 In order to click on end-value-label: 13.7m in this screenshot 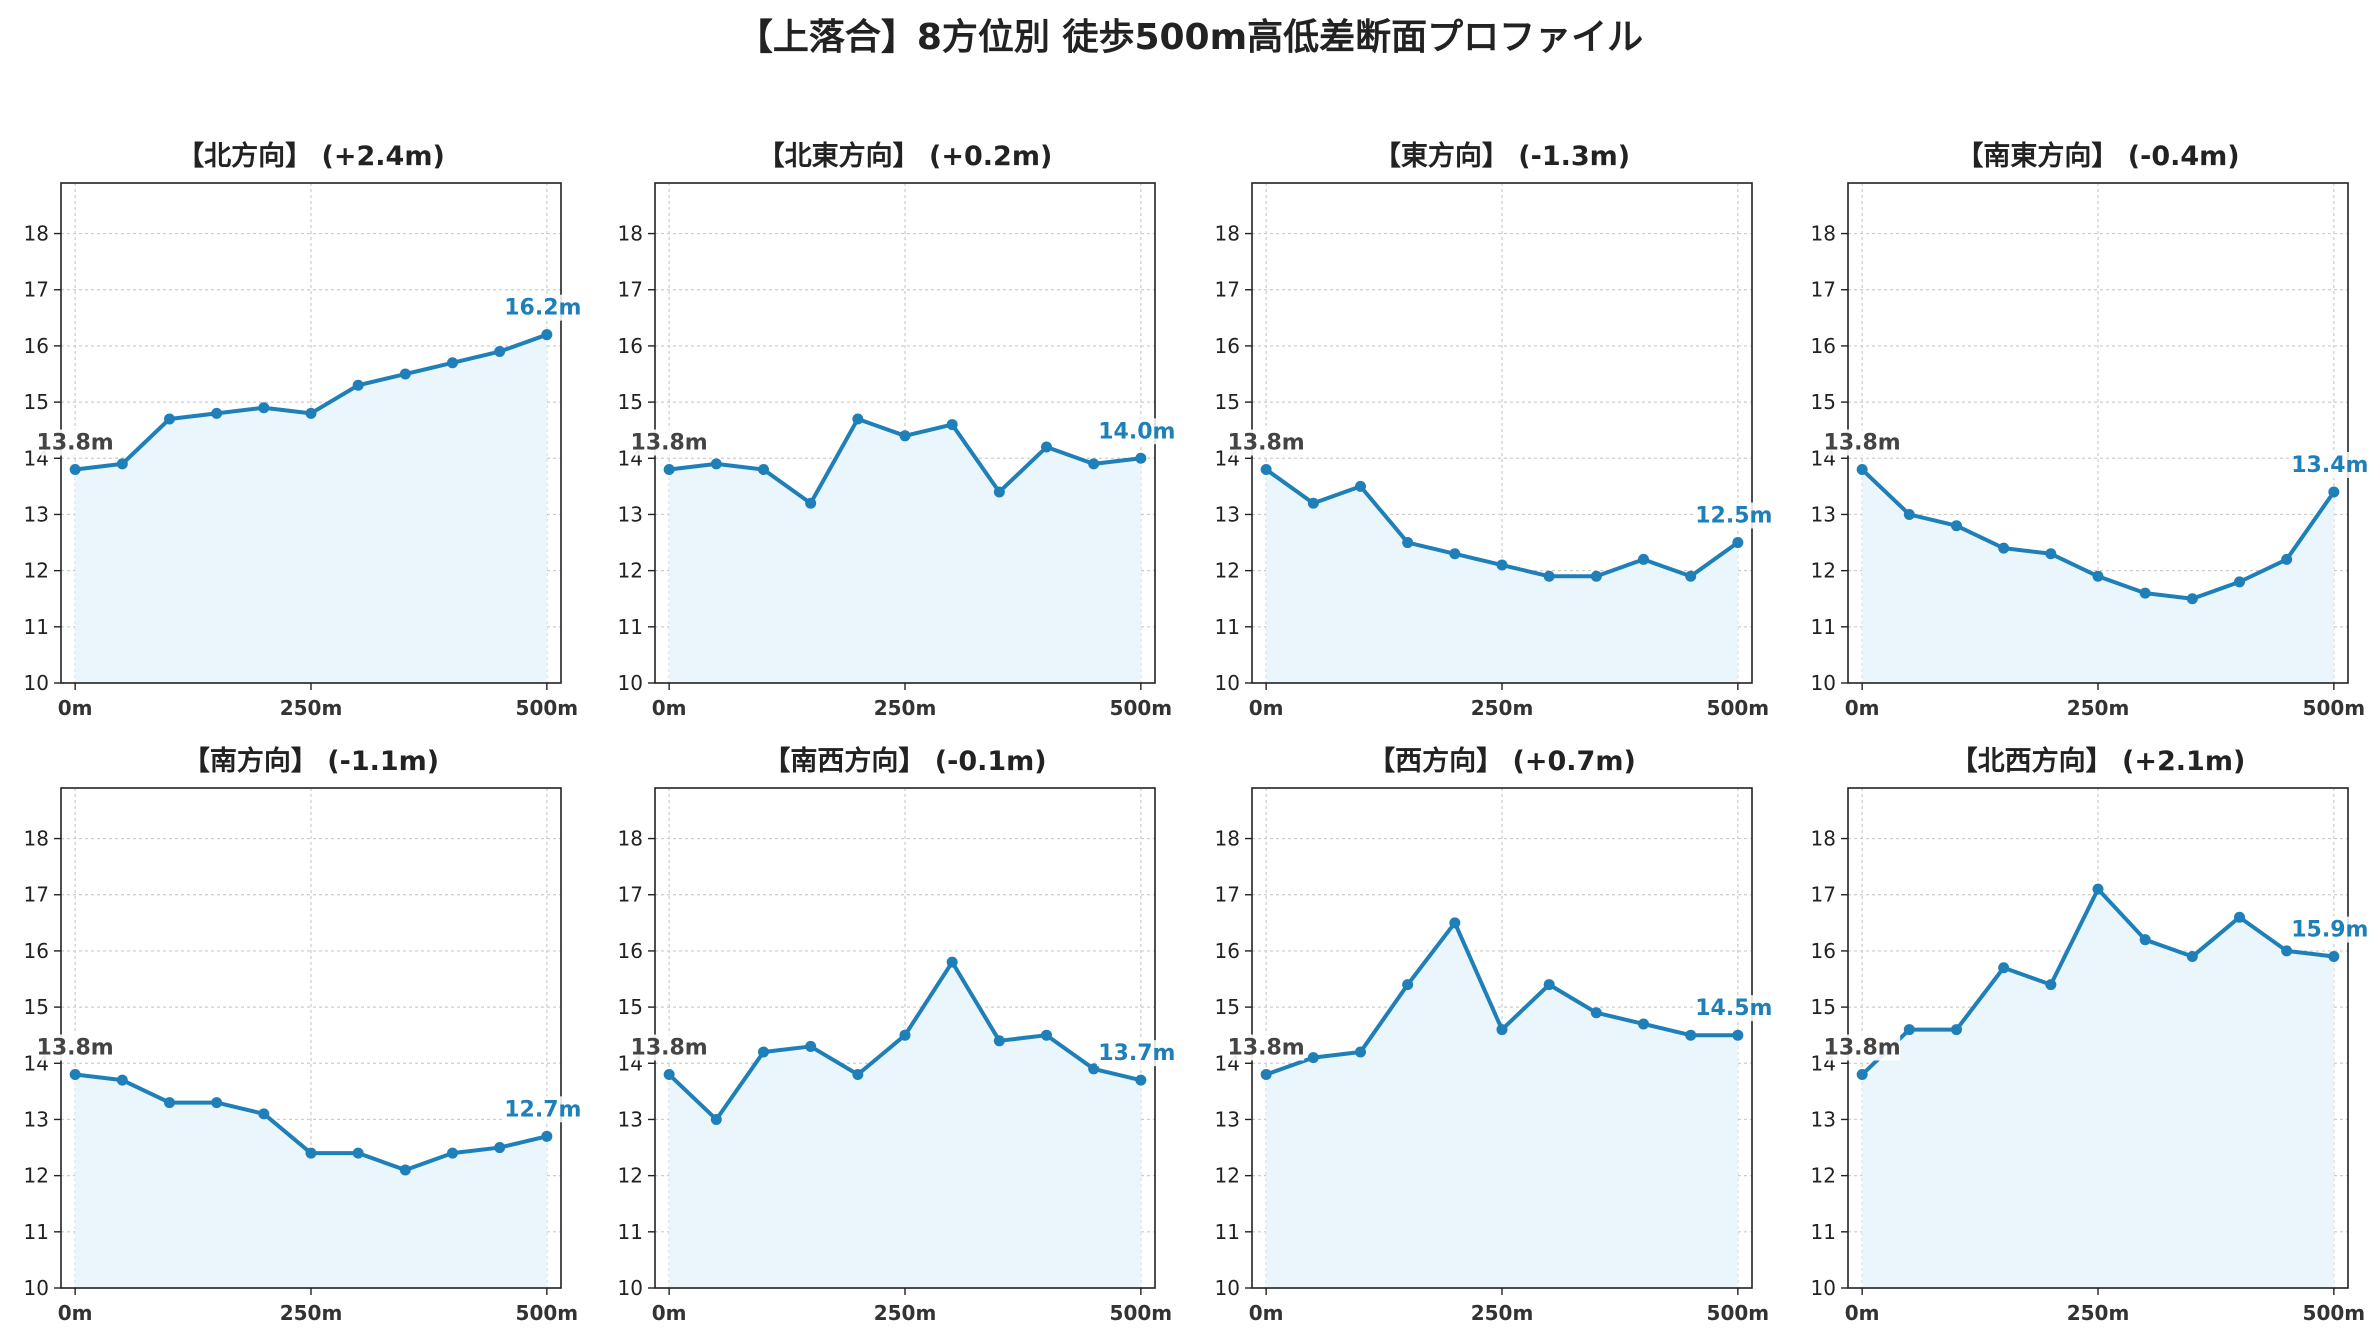, I will do `click(1136, 1053)`.